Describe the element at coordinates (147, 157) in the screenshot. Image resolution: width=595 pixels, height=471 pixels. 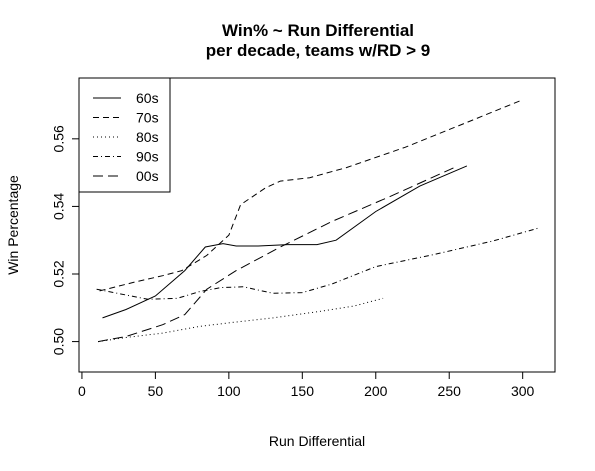
I see `legend-label-90s: 90s` at that location.